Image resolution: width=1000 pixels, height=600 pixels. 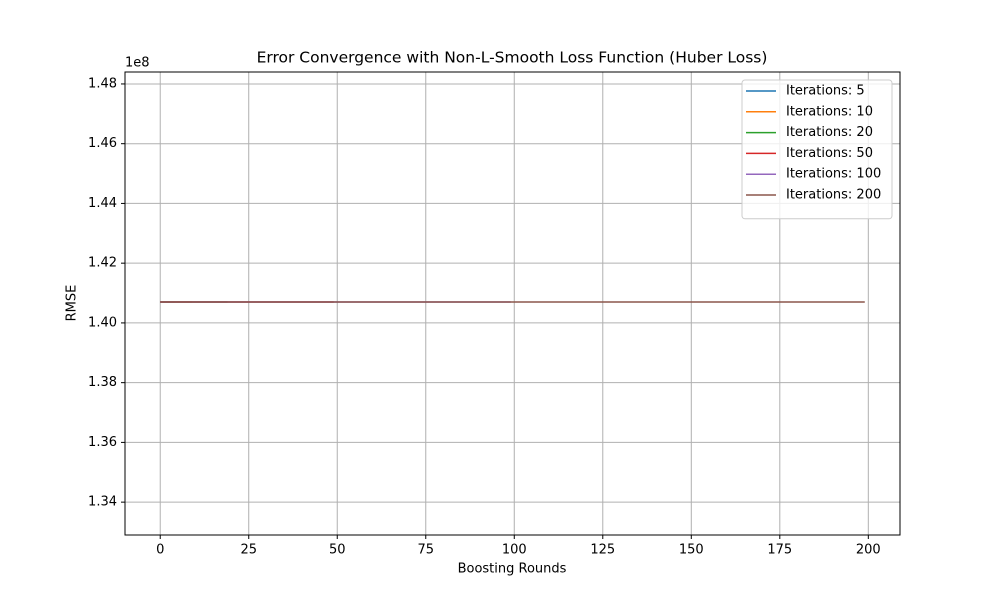 I want to click on legend-label: Iterations: 5, so click(x=825, y=91).